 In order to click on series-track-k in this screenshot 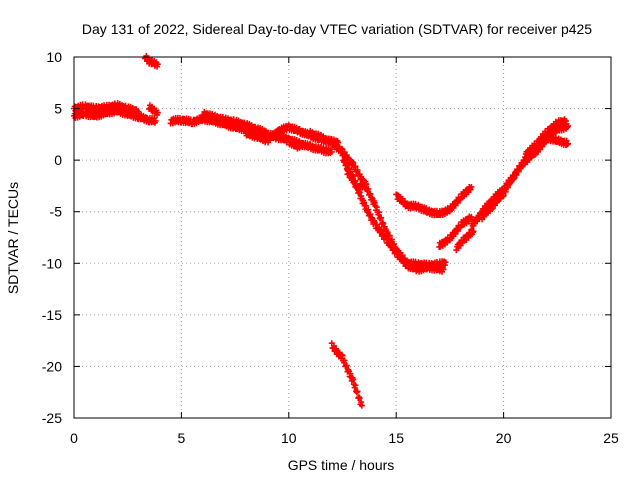, I will do `click(356, 179)`.